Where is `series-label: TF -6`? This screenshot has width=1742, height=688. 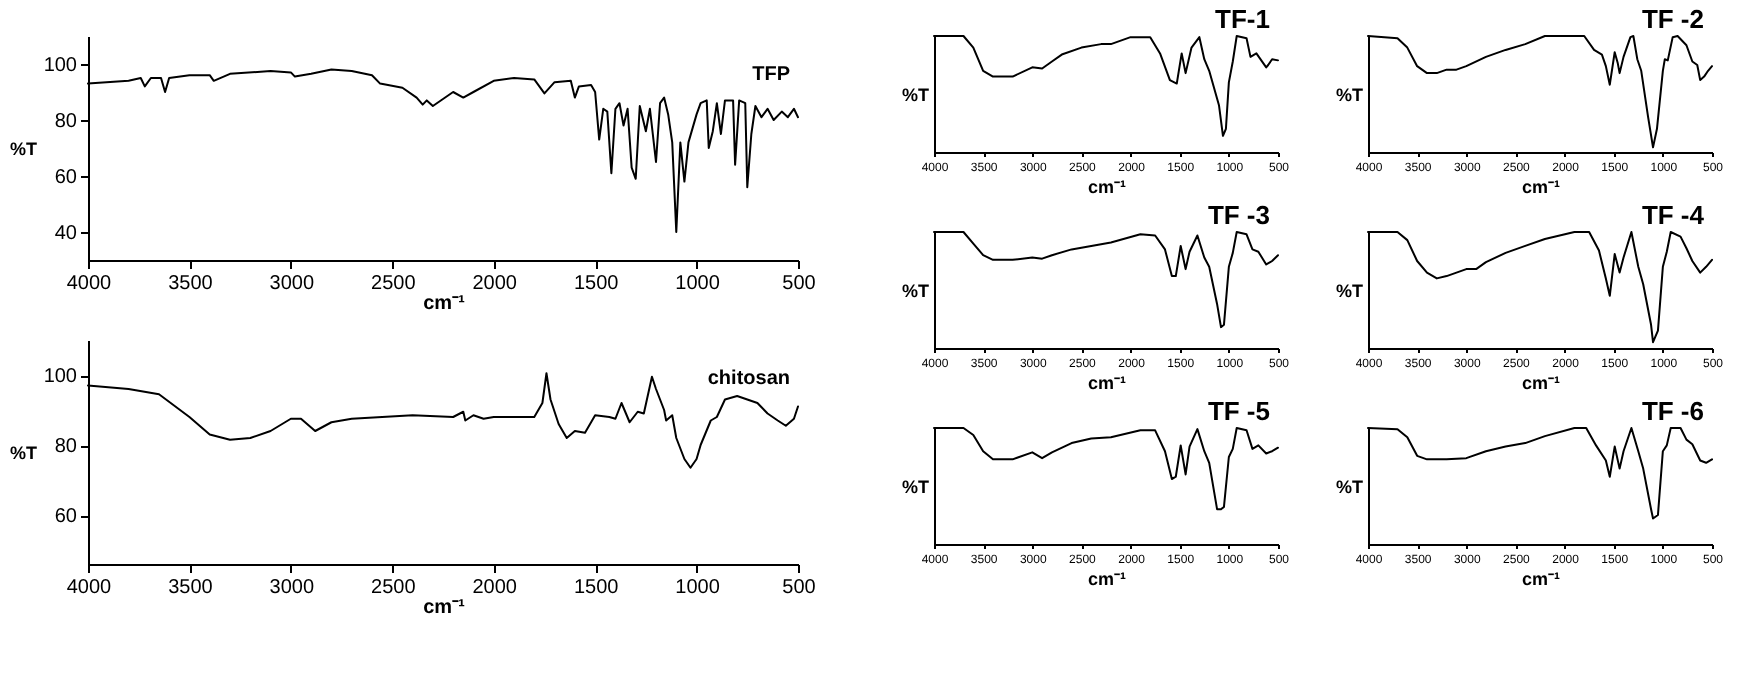
series-label: TF -6 is located at coordinates (1672, 411).